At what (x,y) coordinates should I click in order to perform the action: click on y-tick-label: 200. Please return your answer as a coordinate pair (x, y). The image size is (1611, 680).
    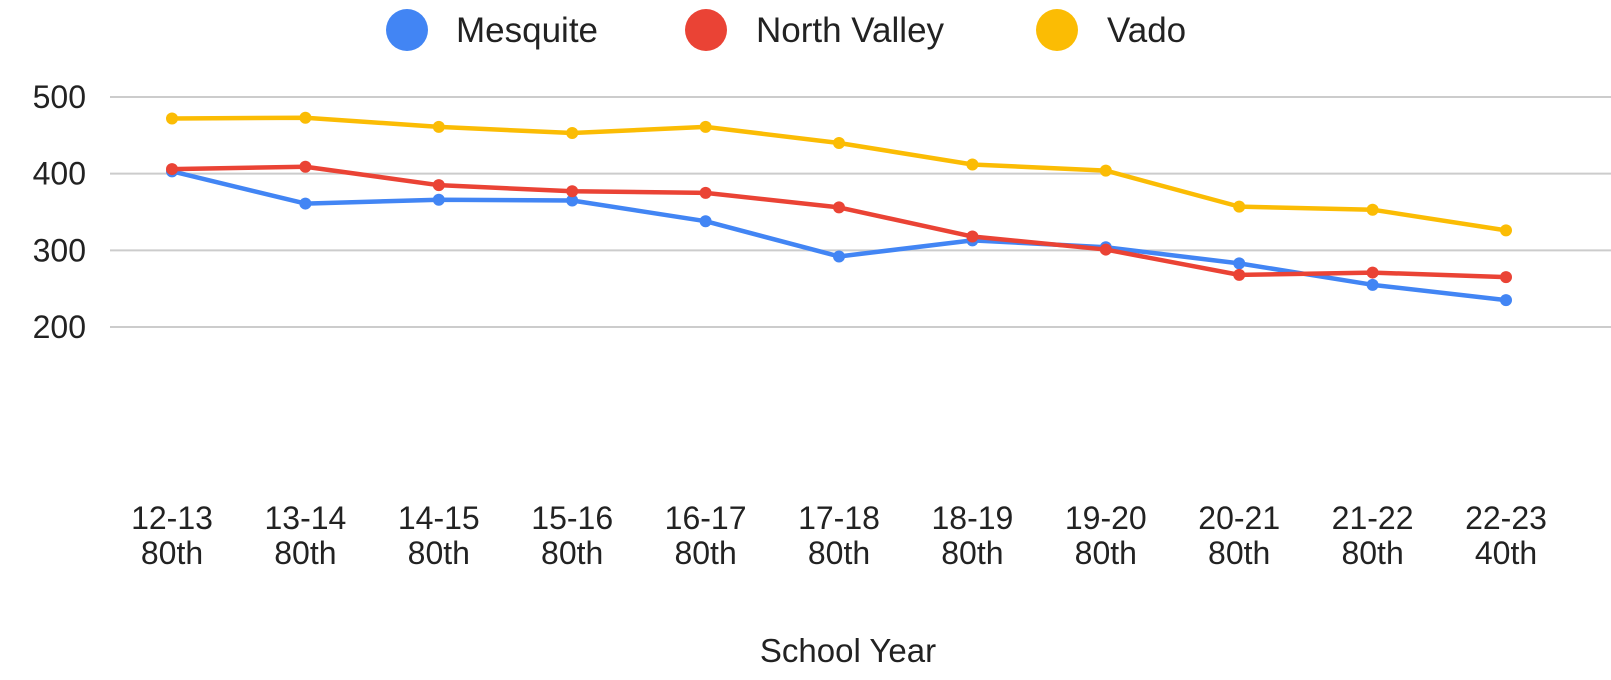
    Looking at the image, I should click on (59, 327).